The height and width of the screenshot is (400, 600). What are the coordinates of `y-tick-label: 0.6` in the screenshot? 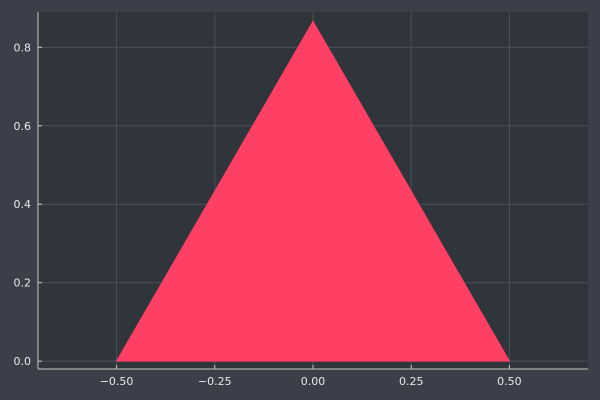 It's located at (23, 126).